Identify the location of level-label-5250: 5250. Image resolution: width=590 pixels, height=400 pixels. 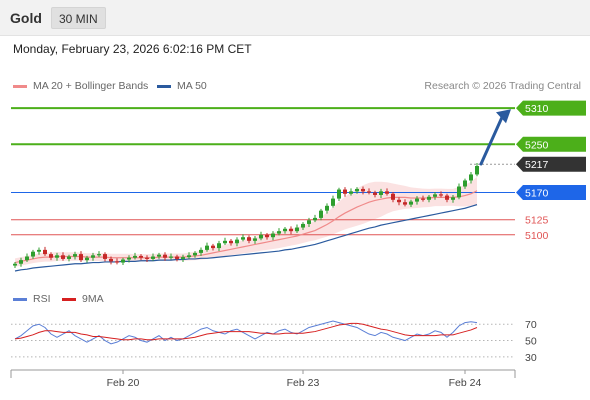
(537, 145).